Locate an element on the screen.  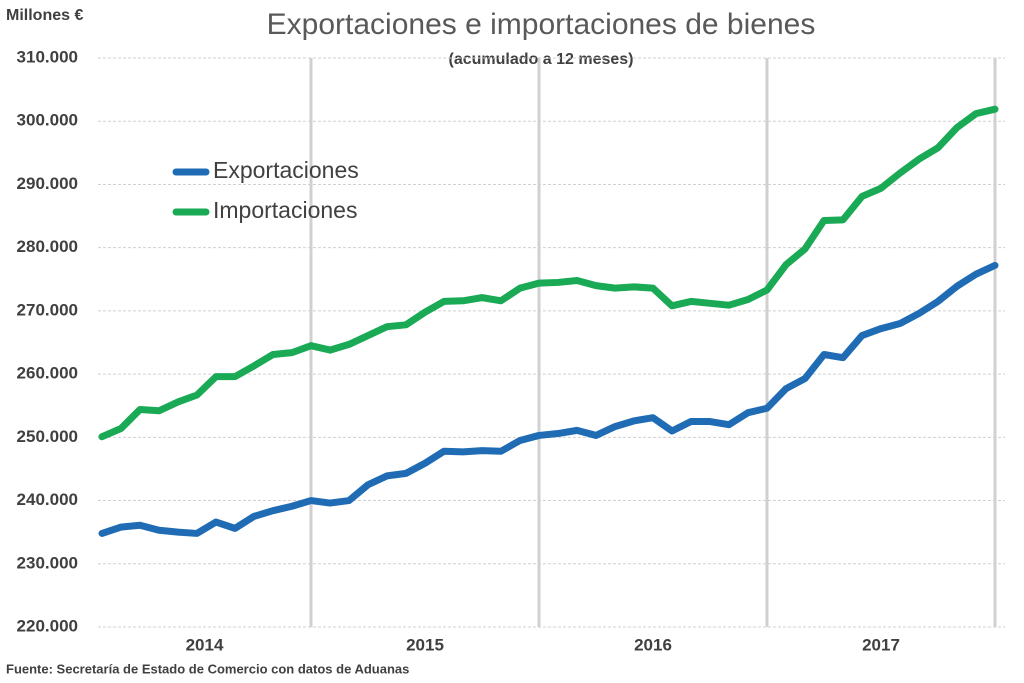
legend-label: Exportaciones is located at coordinates (286, 170).